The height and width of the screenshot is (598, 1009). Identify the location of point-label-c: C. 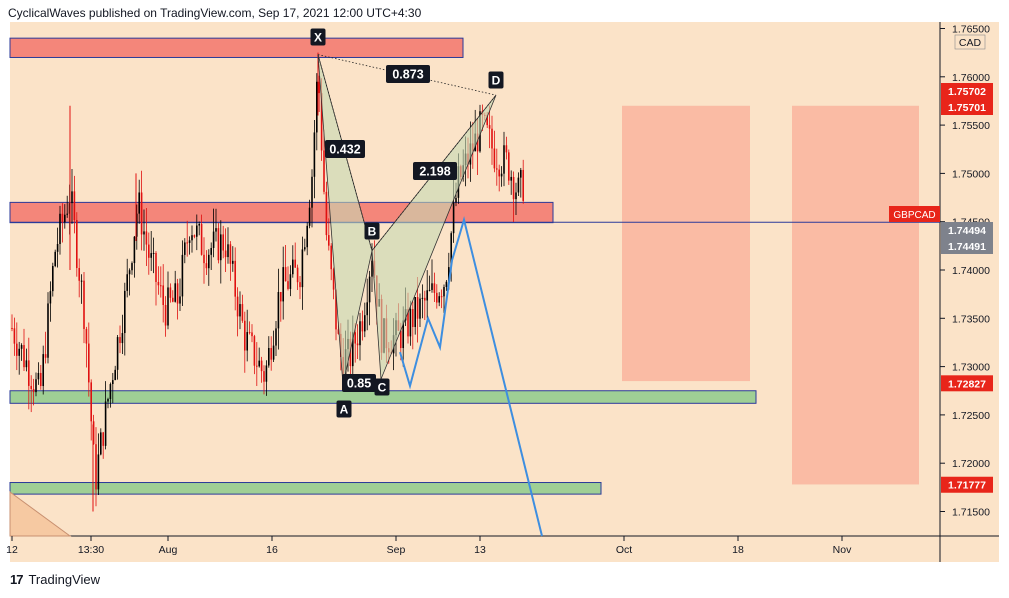
(382, 387).